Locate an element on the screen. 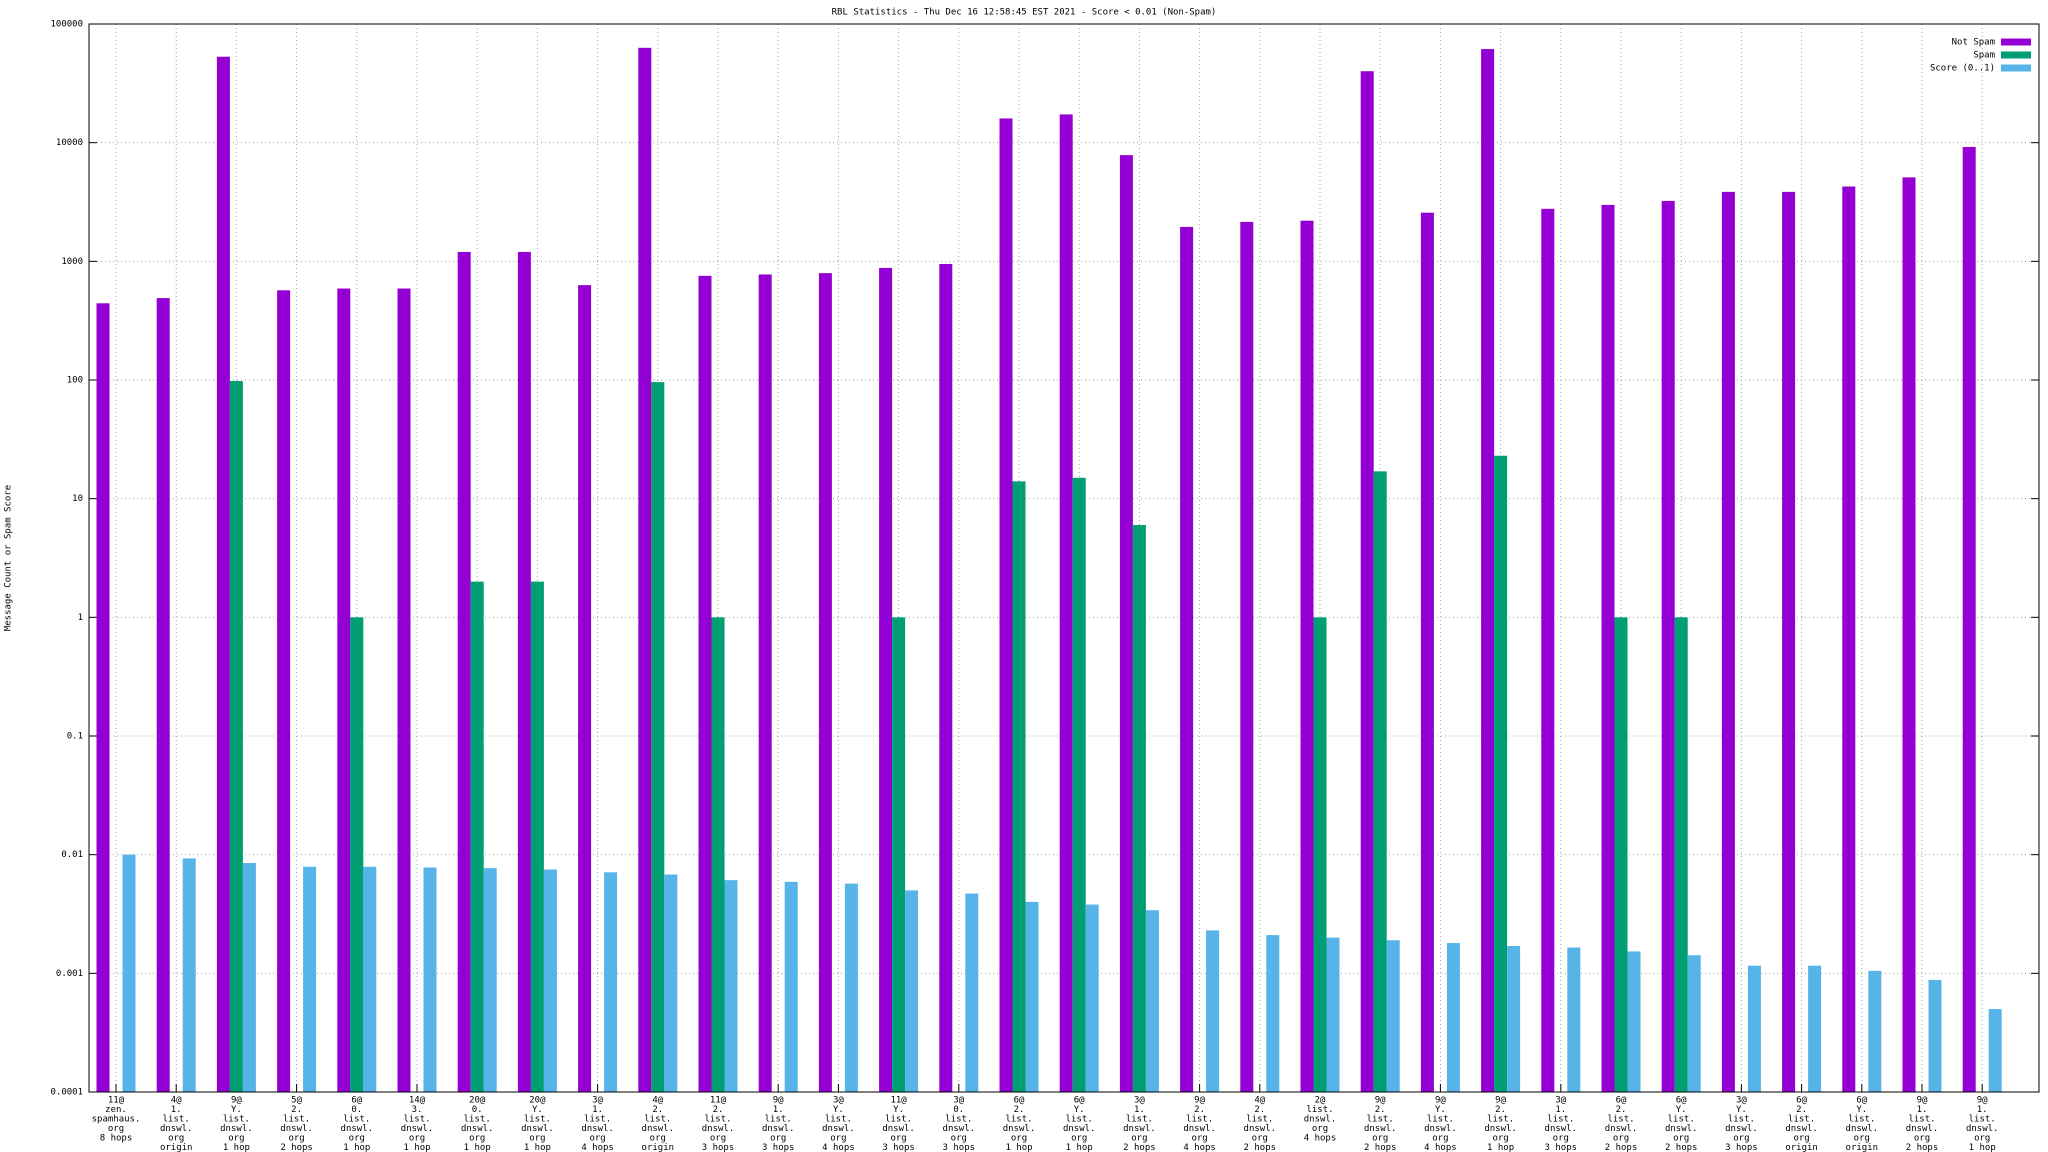 The width and height of the screenshot is (2048, 1152). y-tick-label: 10 is located at coordinates (77, 499).